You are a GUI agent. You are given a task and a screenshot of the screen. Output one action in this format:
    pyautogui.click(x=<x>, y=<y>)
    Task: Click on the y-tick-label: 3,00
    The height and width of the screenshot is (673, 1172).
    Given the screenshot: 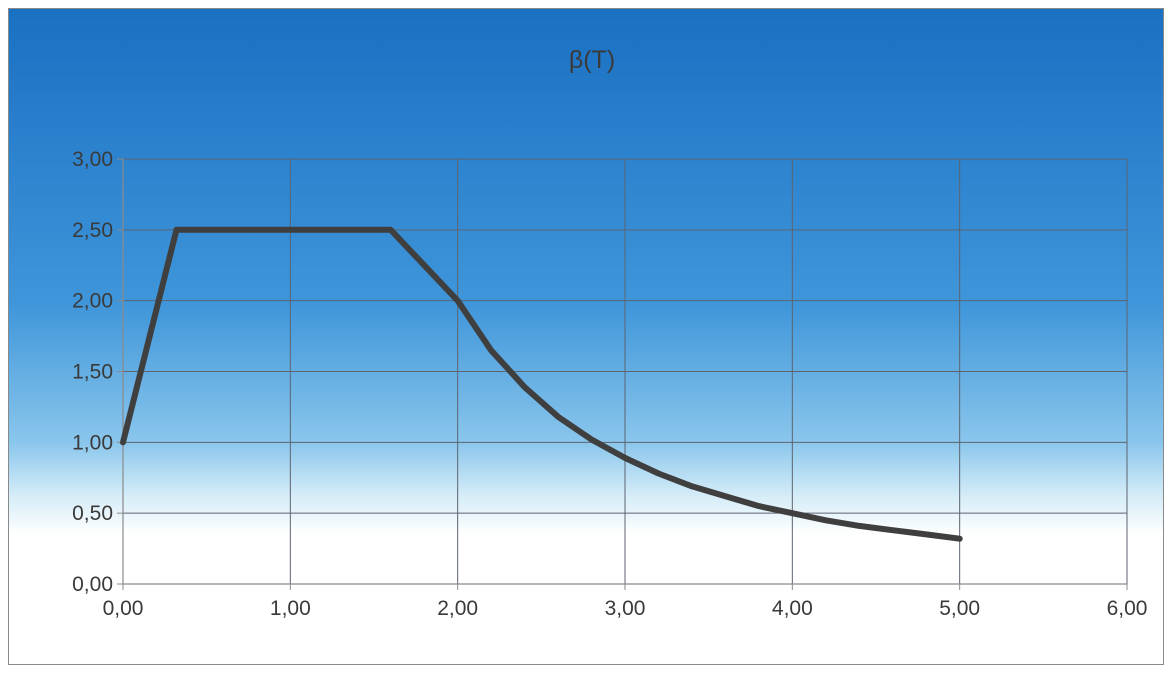 What is the action you would take?
    pyautogui.click(x=92, y=159)
    